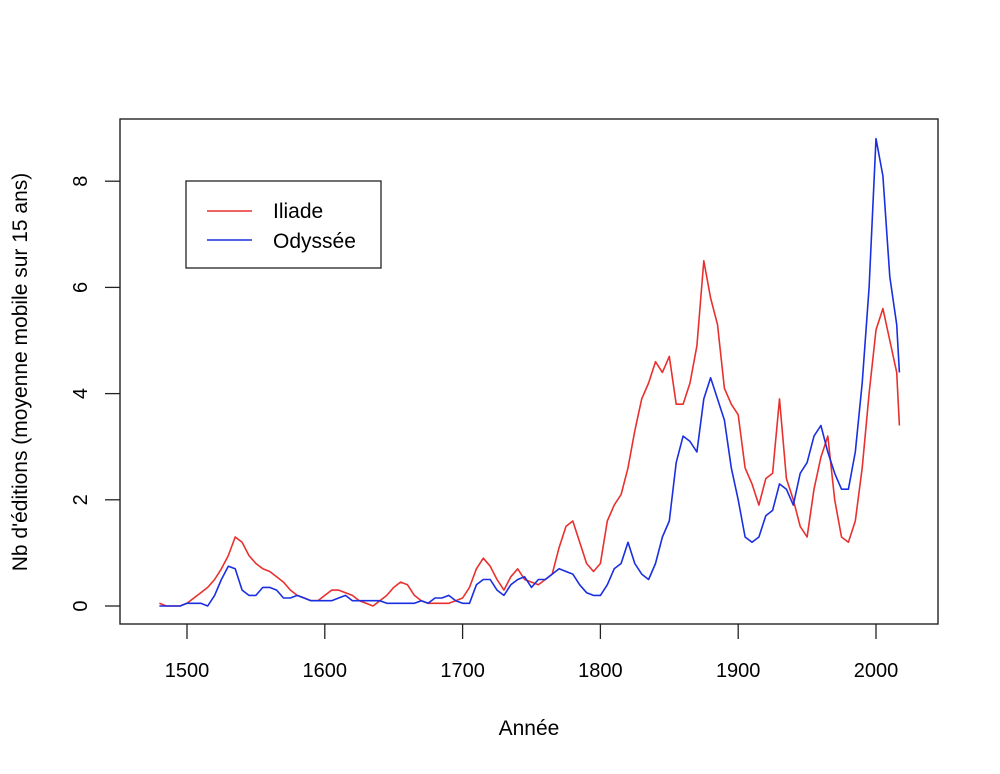  Describe the element at coordinates (462, 671) in the screenshot. I see `x-tick-label: 1700` at that location.